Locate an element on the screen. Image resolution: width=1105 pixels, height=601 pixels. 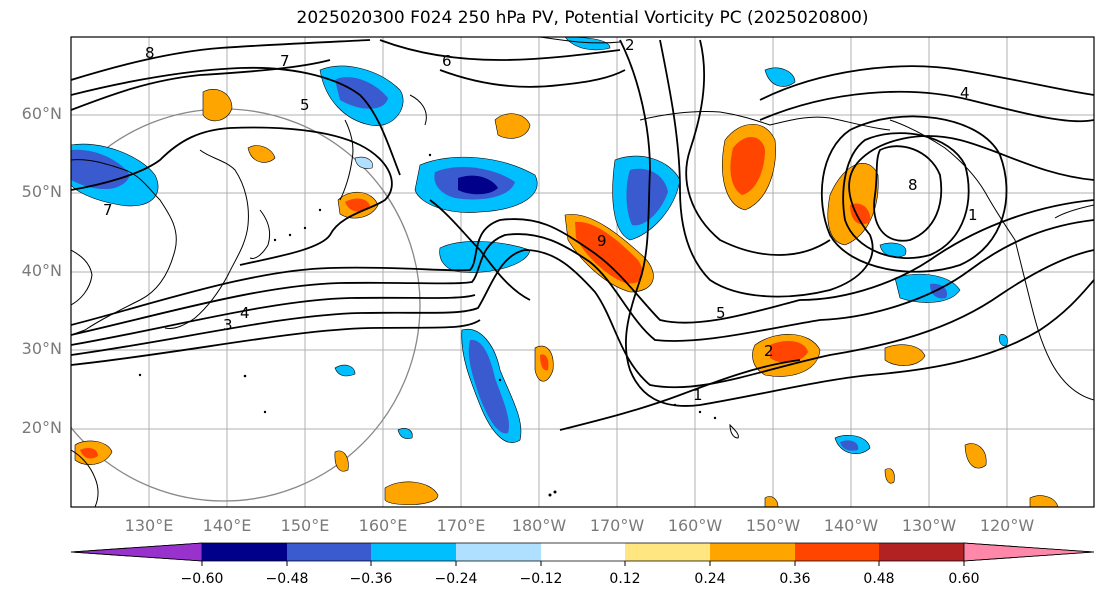
lon-label: 130°E is located at coordinates (149, 525).